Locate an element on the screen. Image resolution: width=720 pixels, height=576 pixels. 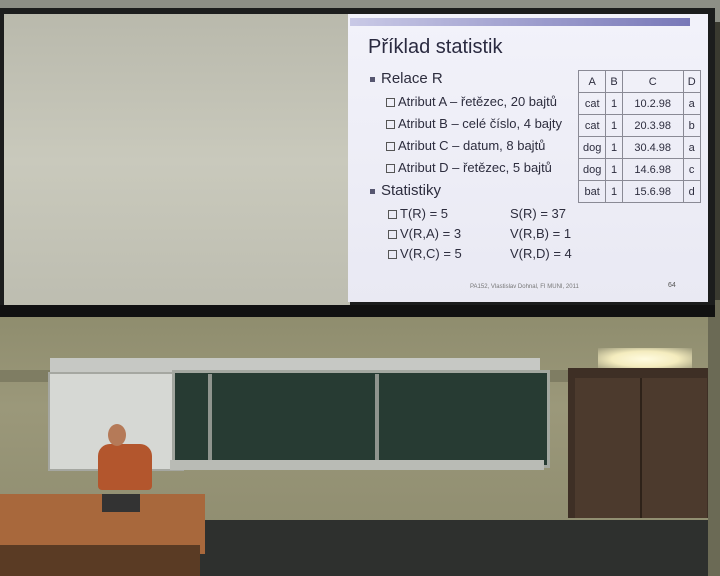
section-label: Relace R is located at coordinates (412, 78).